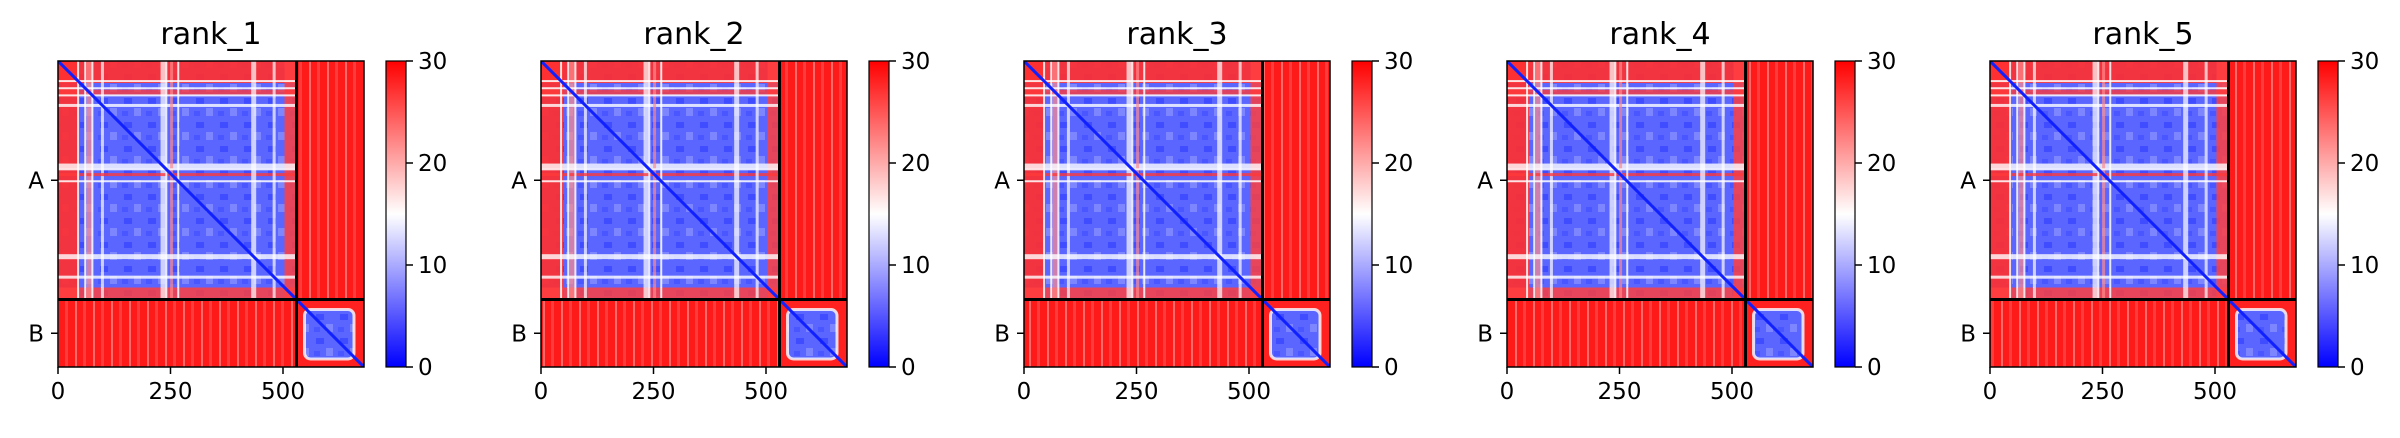  I want to click on panel-title: rank_3, so click(1176, 34).